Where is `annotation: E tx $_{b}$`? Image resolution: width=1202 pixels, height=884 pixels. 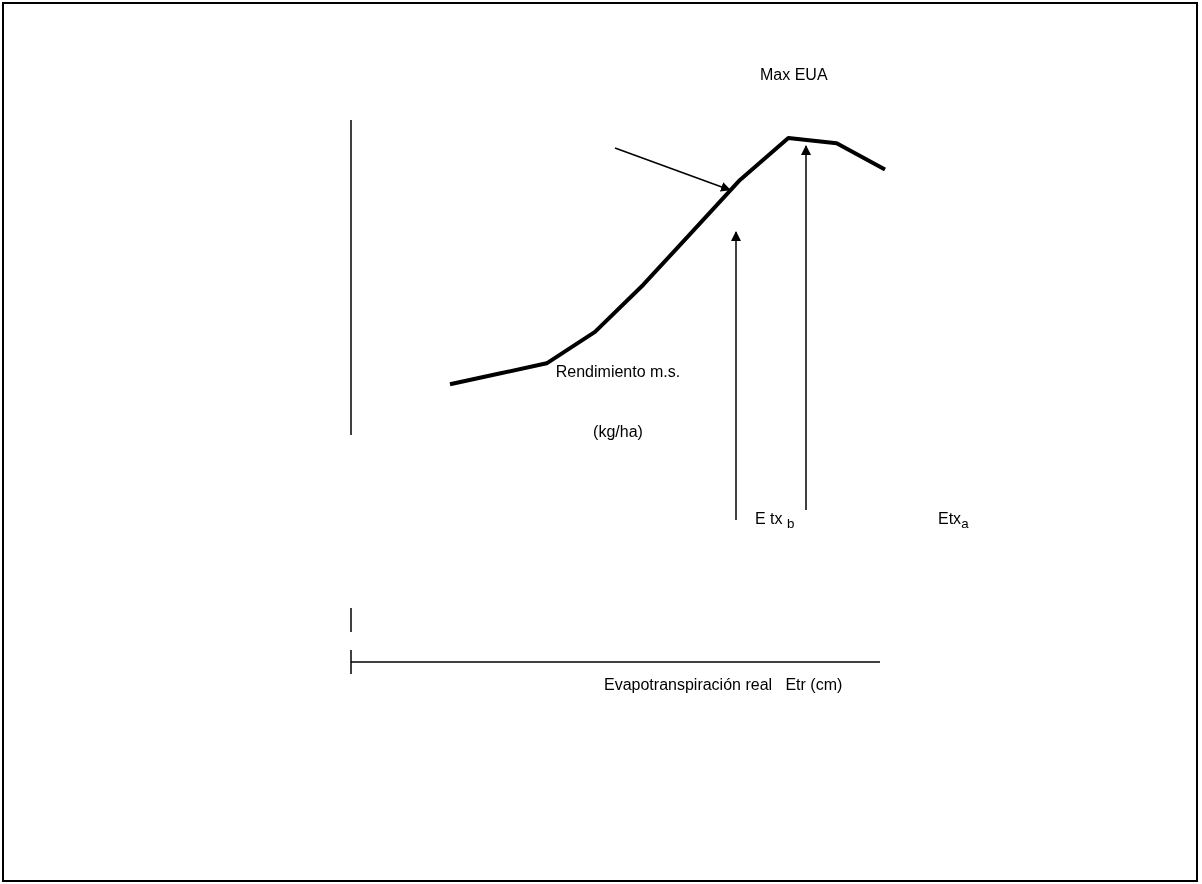 annotation: E tx $_{b}$ is located at coordinates (775, 521).